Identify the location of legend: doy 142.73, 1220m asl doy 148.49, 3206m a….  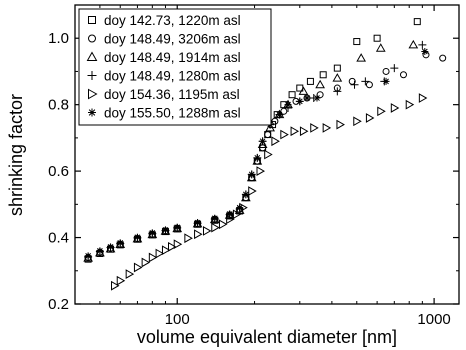
(175, 67).